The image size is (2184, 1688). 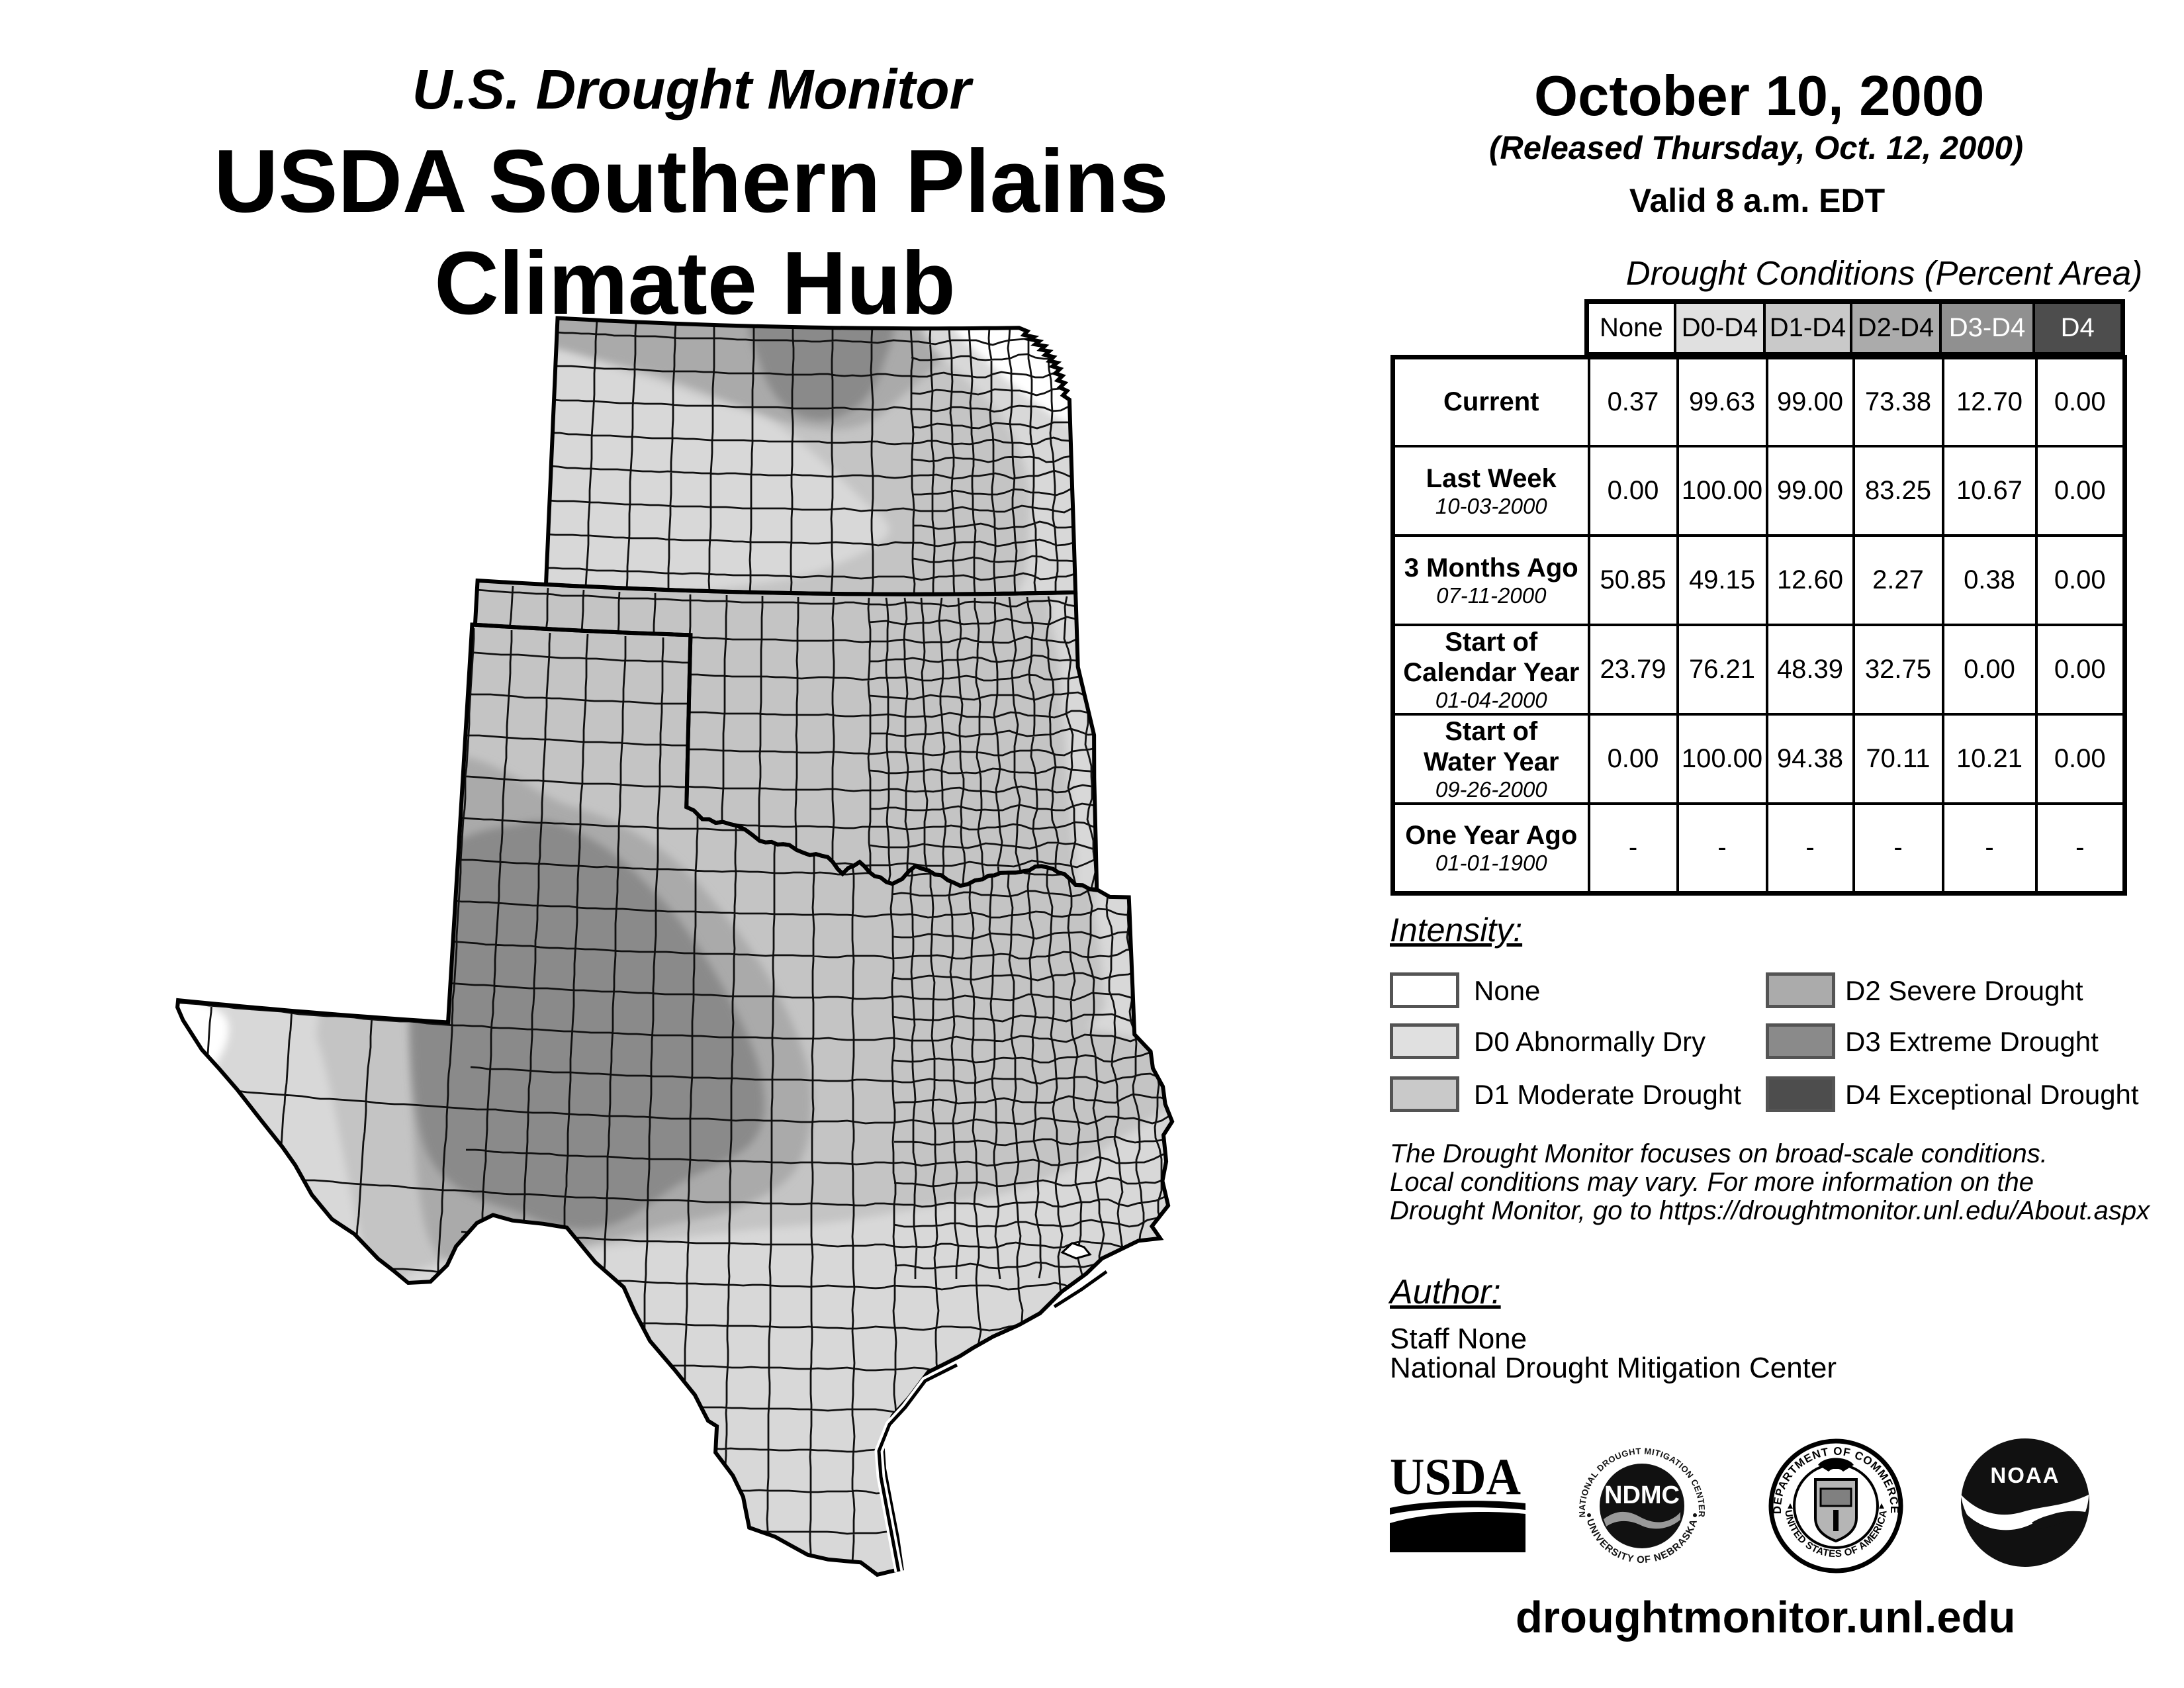 I want to click on svg-text: USDA, so click(x=1456, y=1479).